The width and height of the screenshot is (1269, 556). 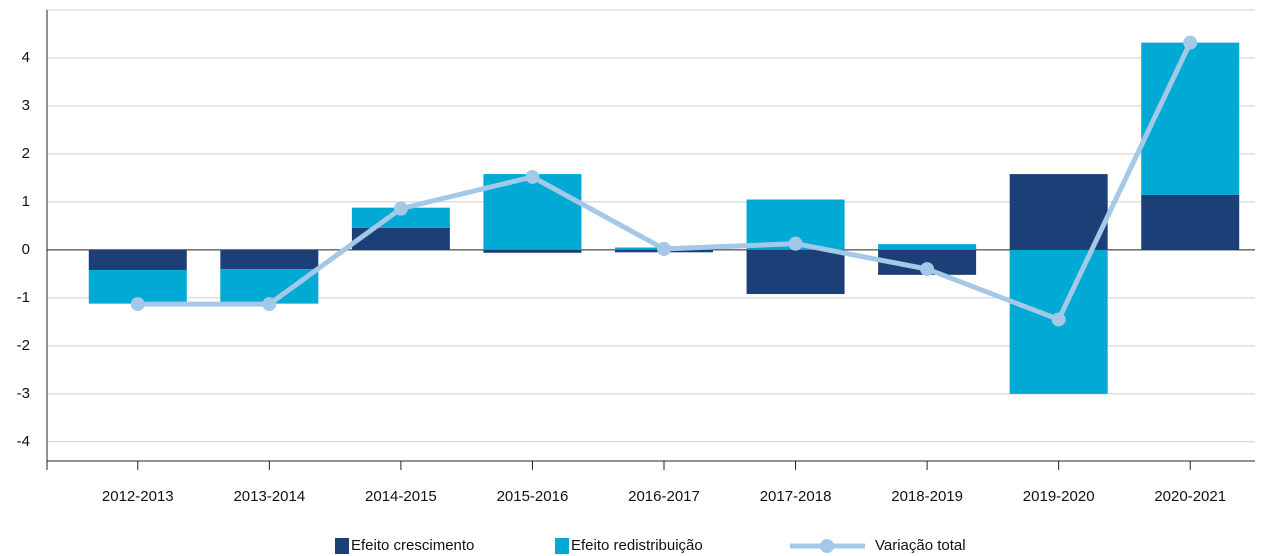 What do you see at coordinates (26, 201) in the screenshot?
I see `y-tick-label: 1` at bounding box center [26, 201].